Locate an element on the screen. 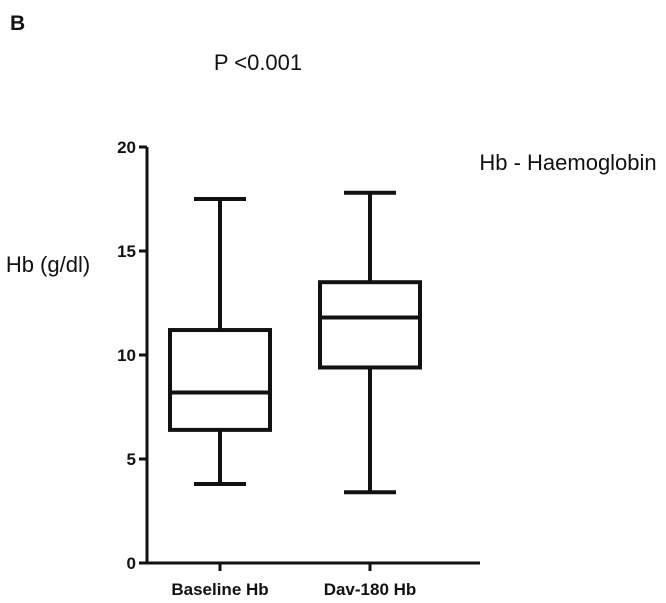 The height and width of the screenshot is (603, 666). y-tick-label: 10 is located at coordinates (126, 355).